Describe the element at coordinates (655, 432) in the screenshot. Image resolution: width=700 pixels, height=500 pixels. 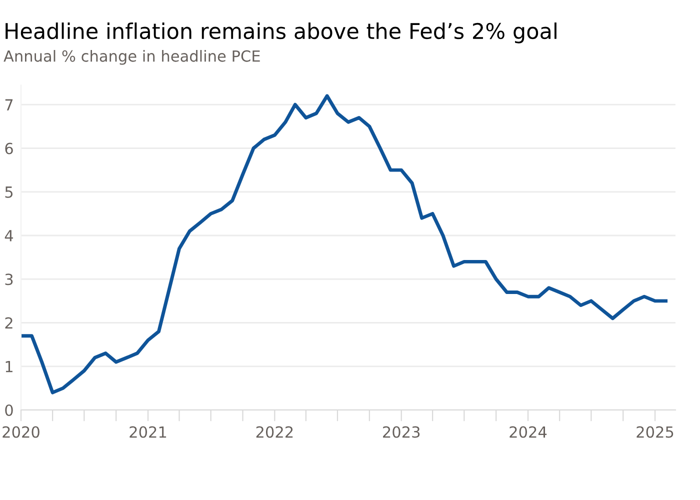
I see `x-tick-label: 2025` at that location.